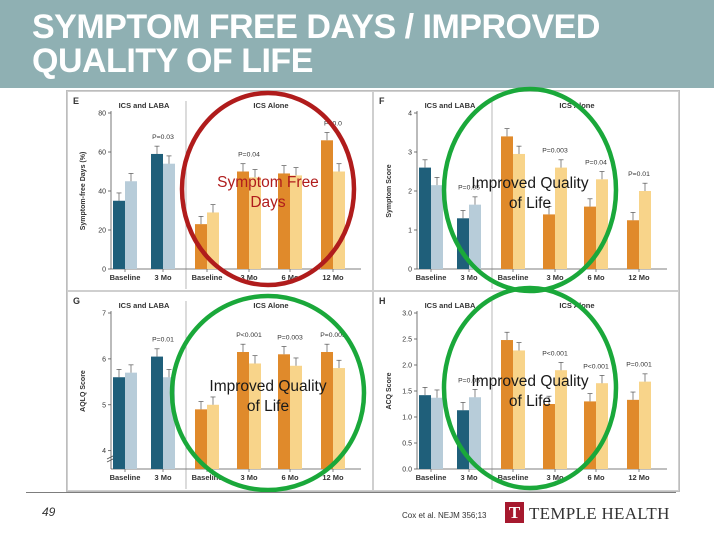 Image resolution: width=714 pixels, height=535 pixels. I want to click on panel-letter: H, so click(382, 301).